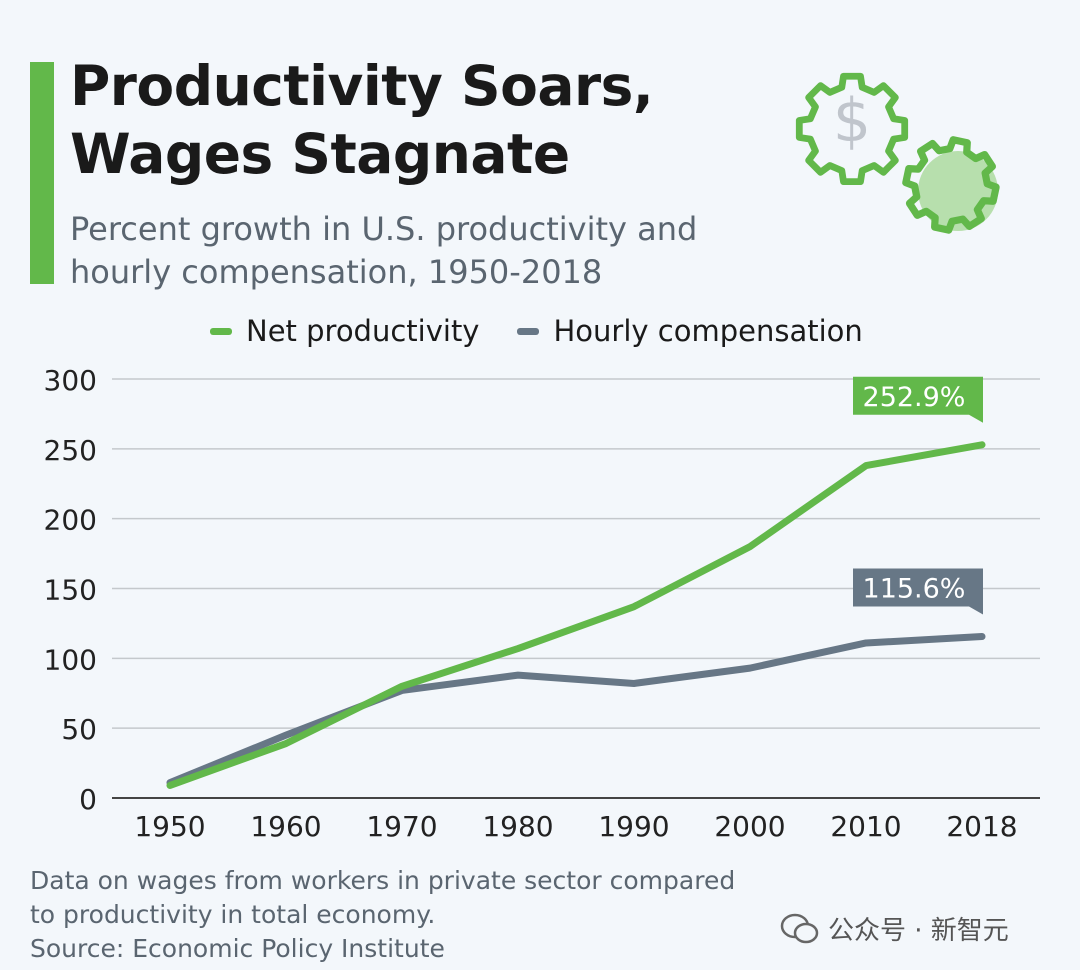  I want to click on legend-swatch-productivity, so click(221, 331).